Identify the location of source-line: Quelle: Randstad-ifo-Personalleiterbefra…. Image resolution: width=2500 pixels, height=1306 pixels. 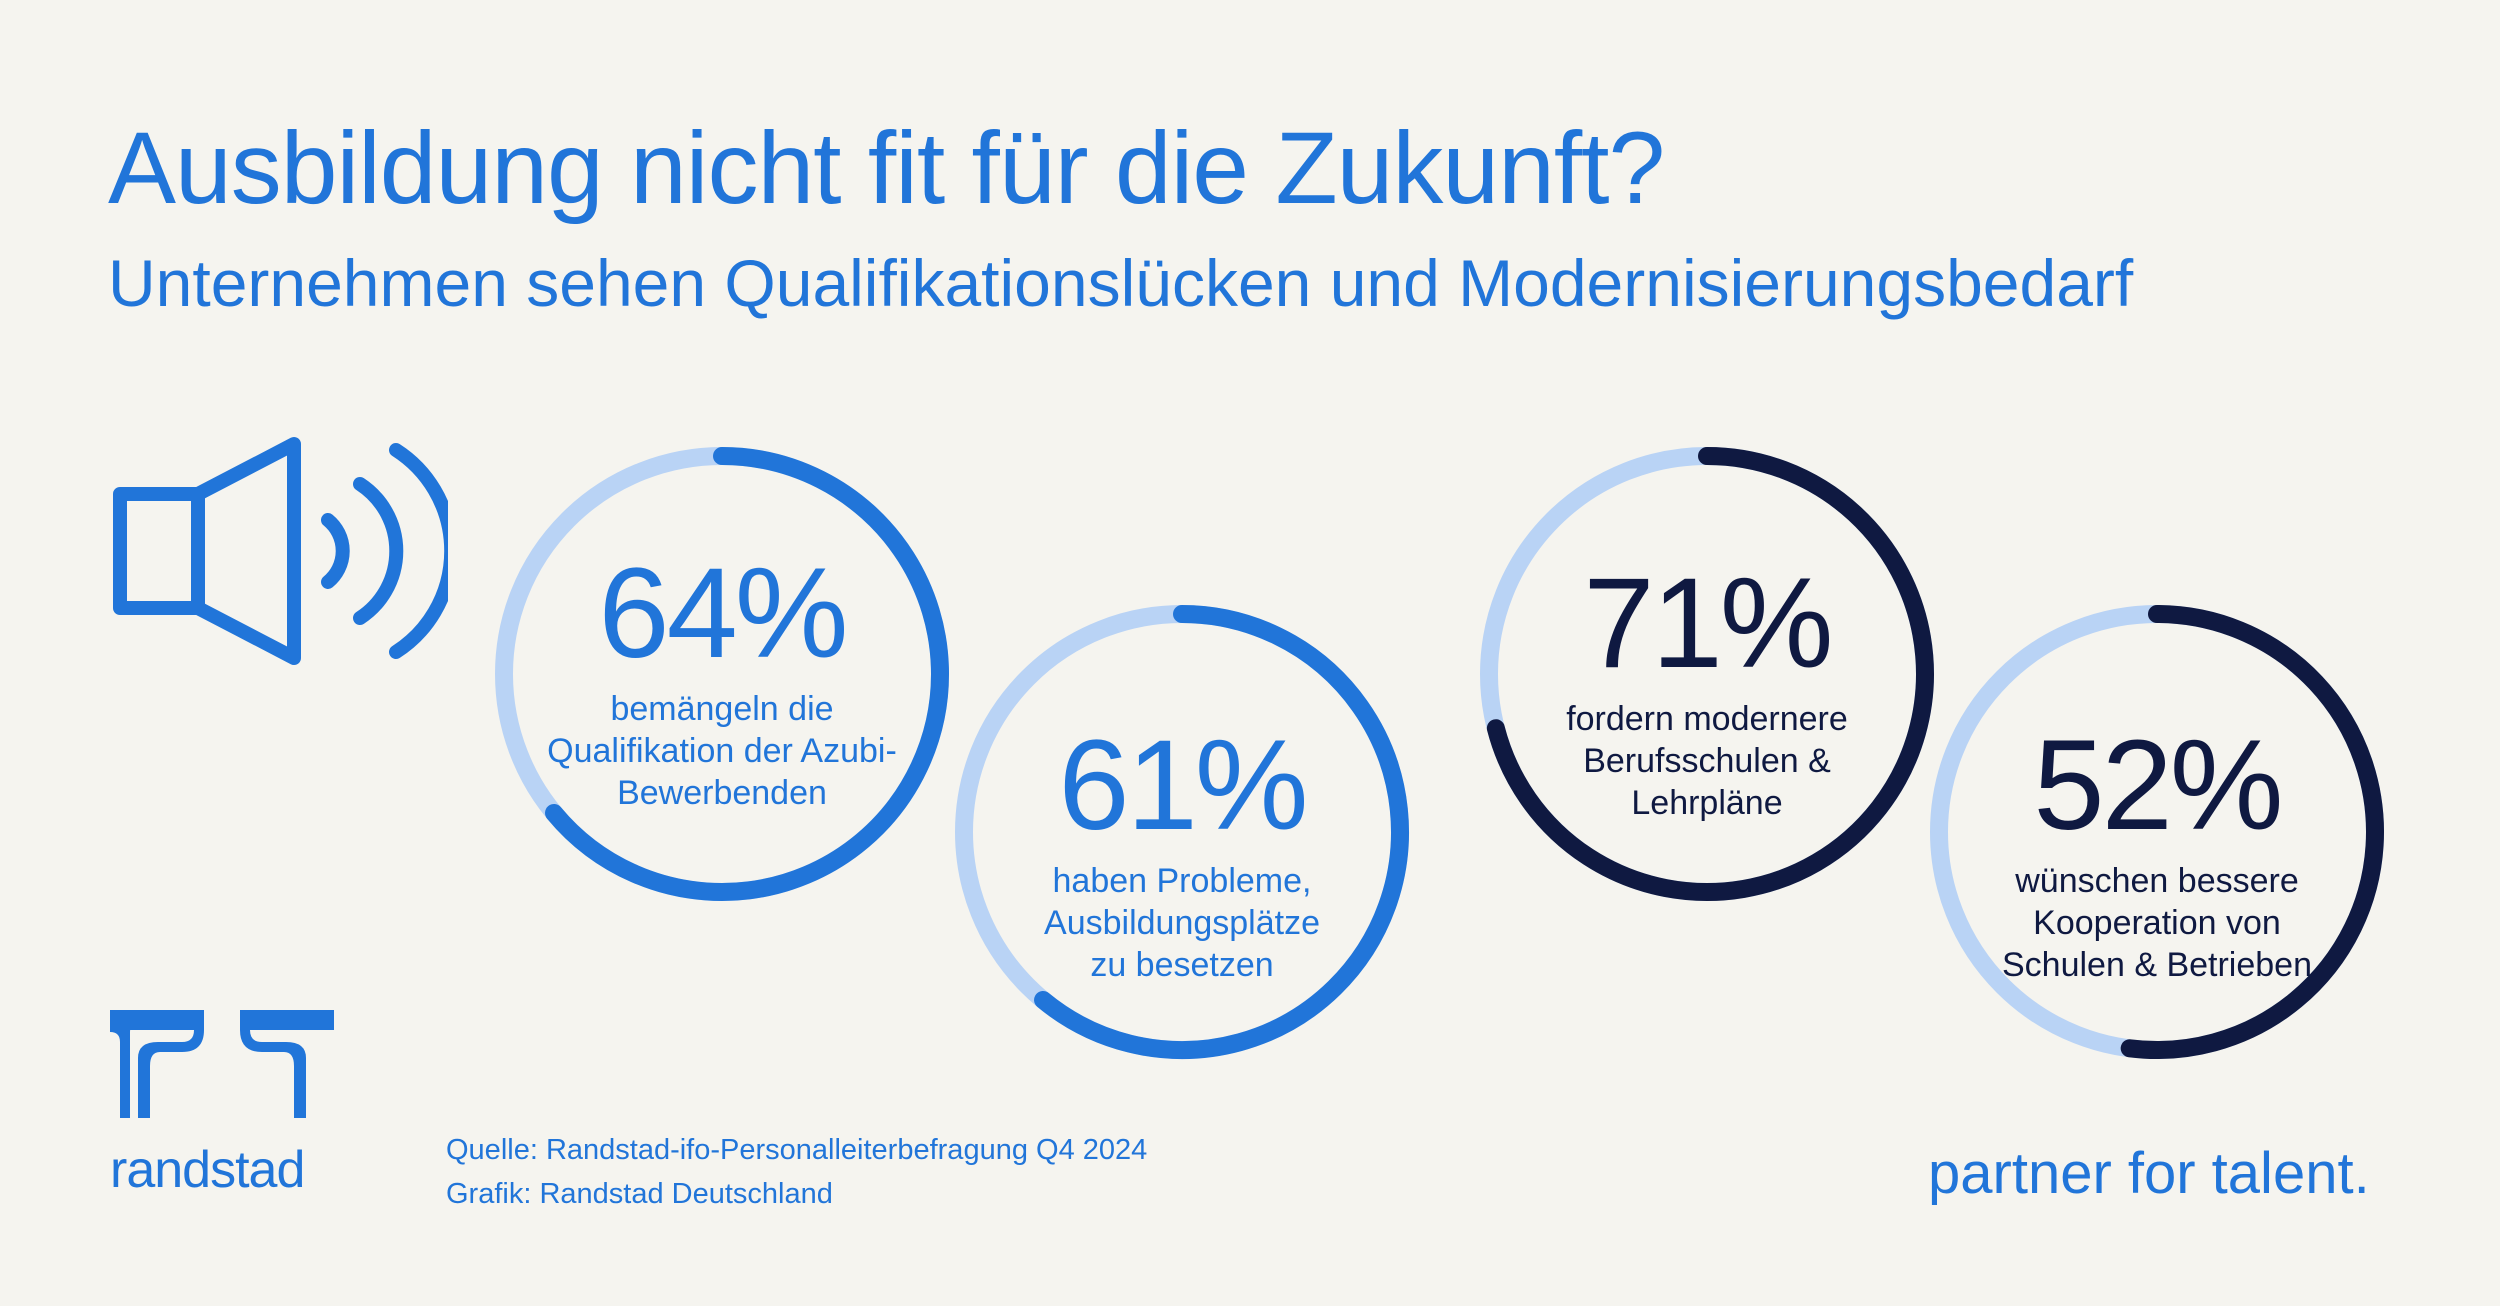
(797, 1150).